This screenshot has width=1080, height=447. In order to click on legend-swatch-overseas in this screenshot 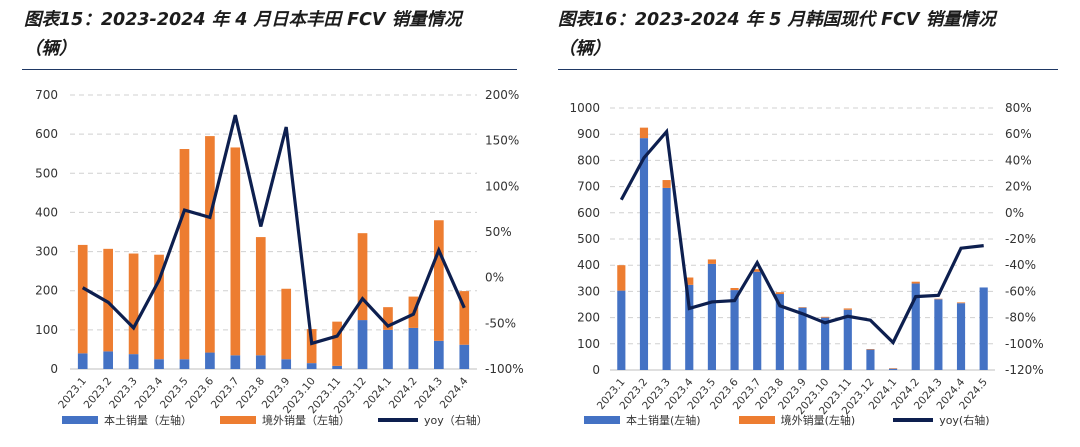, I will do `click(756, 420)`.